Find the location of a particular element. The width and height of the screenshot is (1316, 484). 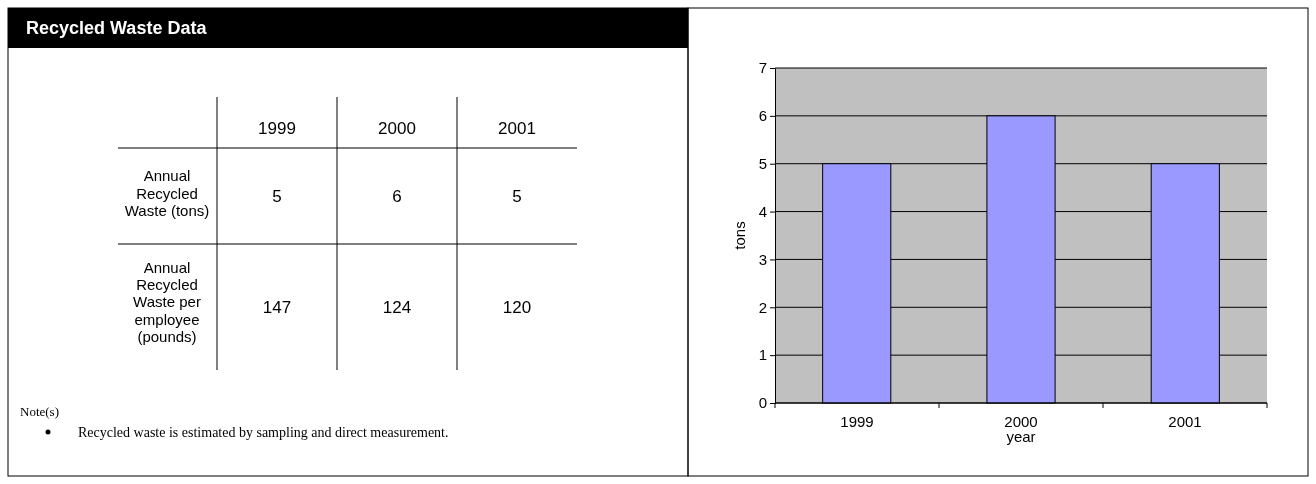

y-tick-label: 6 is located at coordinates (762, 116).